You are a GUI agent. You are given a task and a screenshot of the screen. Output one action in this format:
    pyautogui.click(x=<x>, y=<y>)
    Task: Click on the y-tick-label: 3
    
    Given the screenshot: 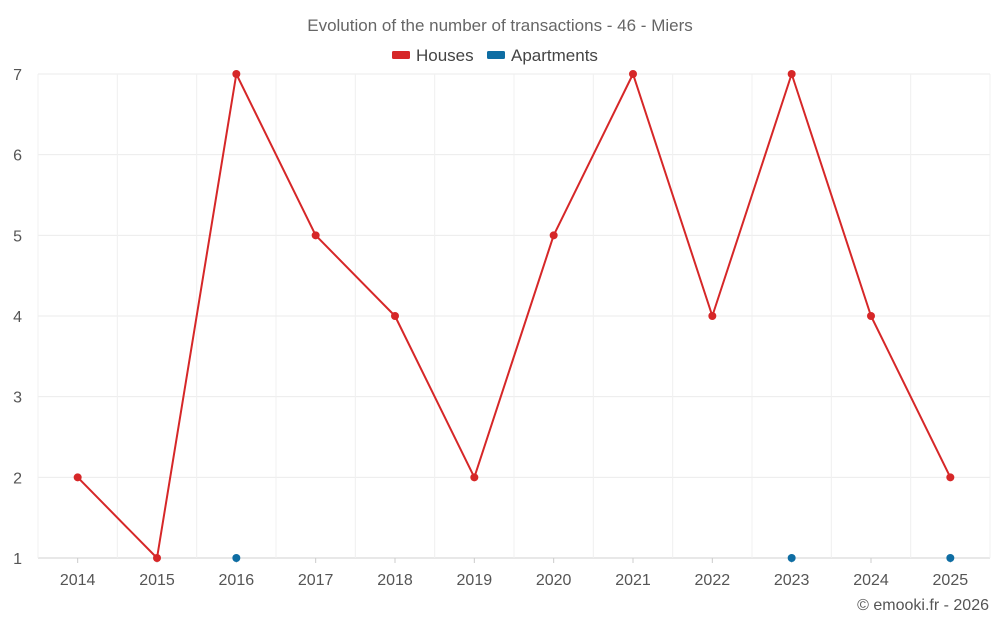 What is the action you would take?
    pyautogui.click(x=17, y=398)
    